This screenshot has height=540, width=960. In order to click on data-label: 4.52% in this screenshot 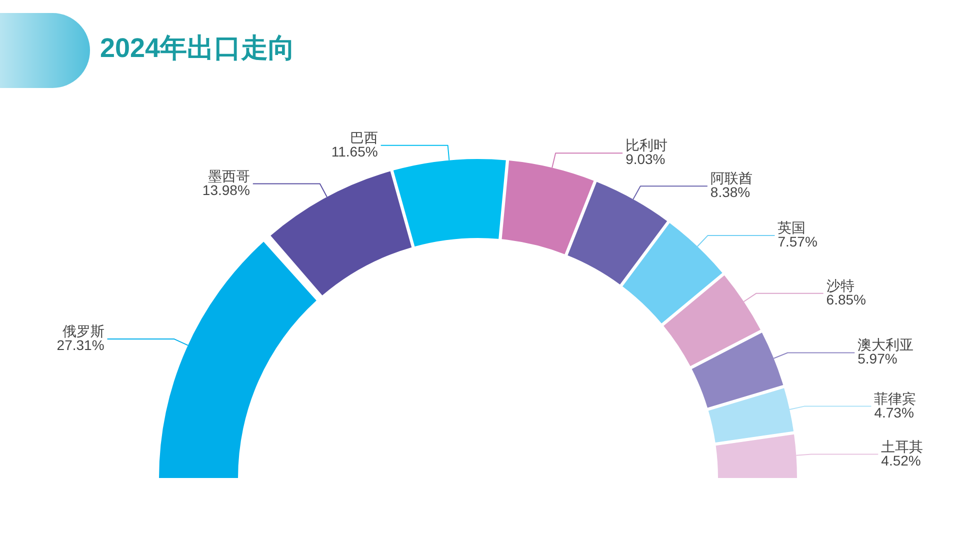, I will do `click(901, 460)`.